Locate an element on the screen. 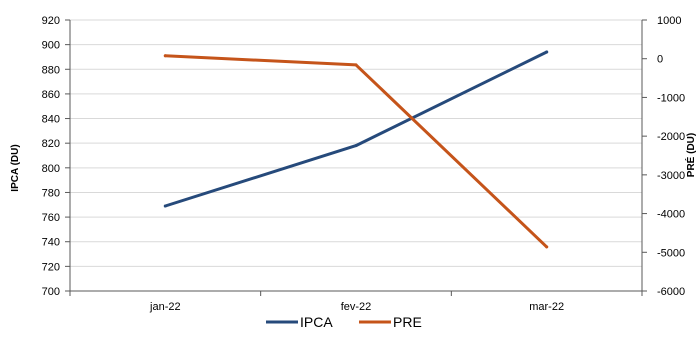 The width and height of the screenshot is (699, 340). left-tick-label: 700 is located at coordinates (51, 292).